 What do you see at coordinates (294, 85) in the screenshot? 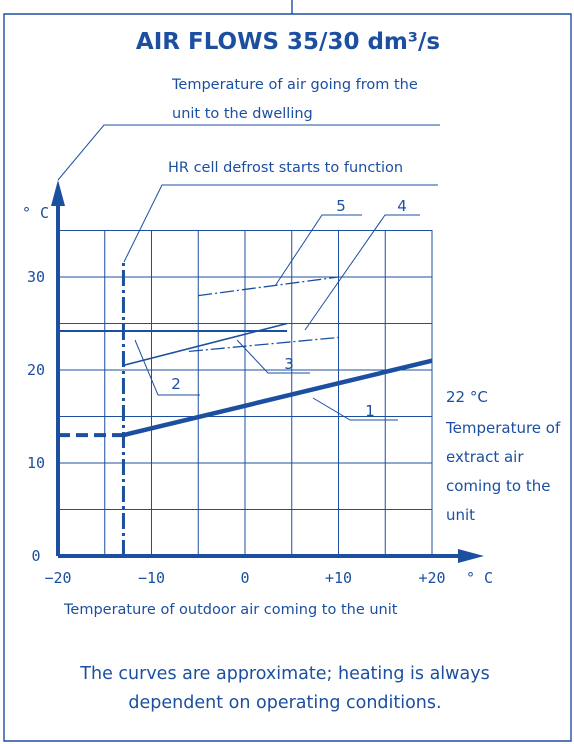
I see `supply-air-annotation-line1: Temperature of air going from the` at bounding box center [294, 85].